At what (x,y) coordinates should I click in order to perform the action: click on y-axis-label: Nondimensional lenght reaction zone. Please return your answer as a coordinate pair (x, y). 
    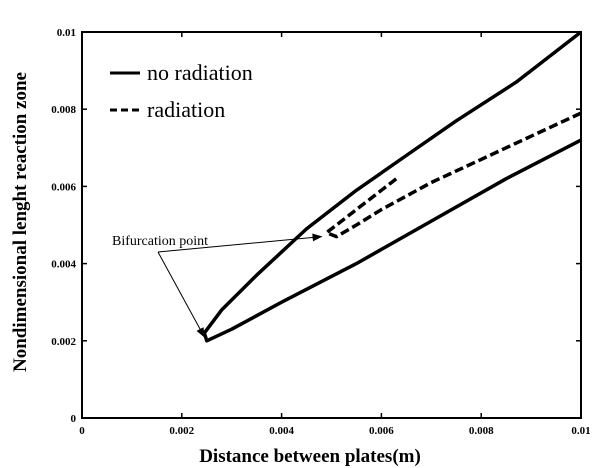
    Looking at the image, I should click on (20, 222).